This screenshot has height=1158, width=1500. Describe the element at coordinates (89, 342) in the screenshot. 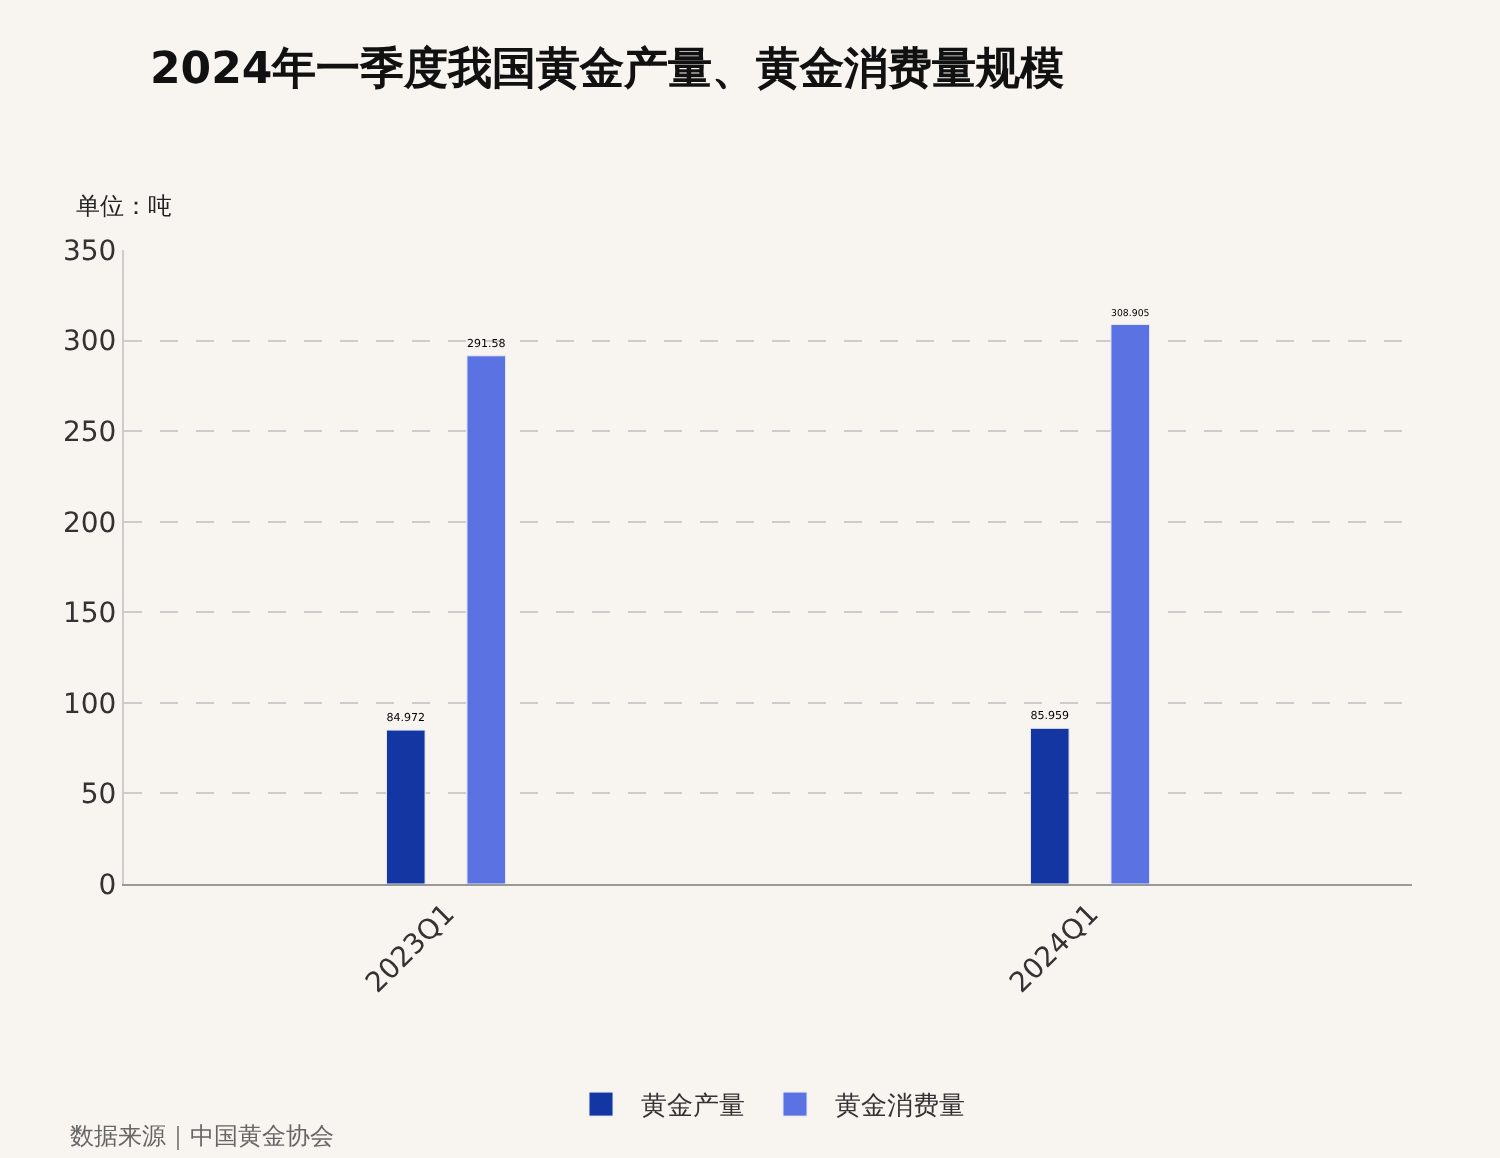

I see `y-tick-label: 300` at that location.